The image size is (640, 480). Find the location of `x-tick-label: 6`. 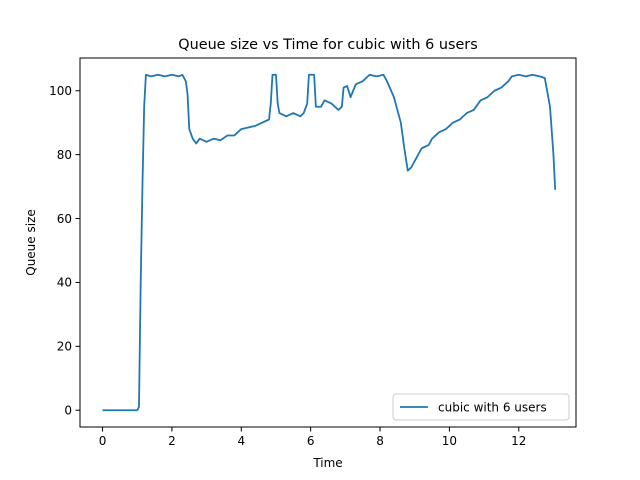

x-tick-label: 6 is located at coordinates (311, 441).